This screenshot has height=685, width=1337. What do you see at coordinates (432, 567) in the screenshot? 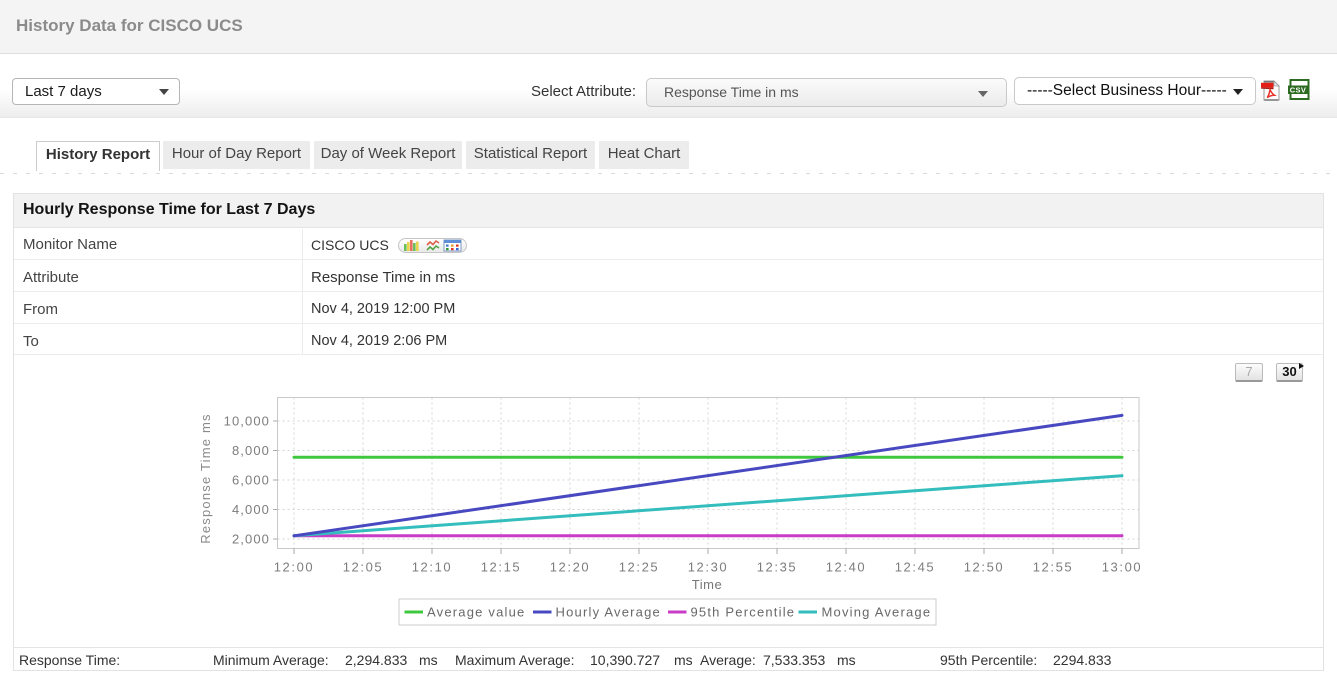
I see `svg-text: 12:10` at bounding box center [432, 567].